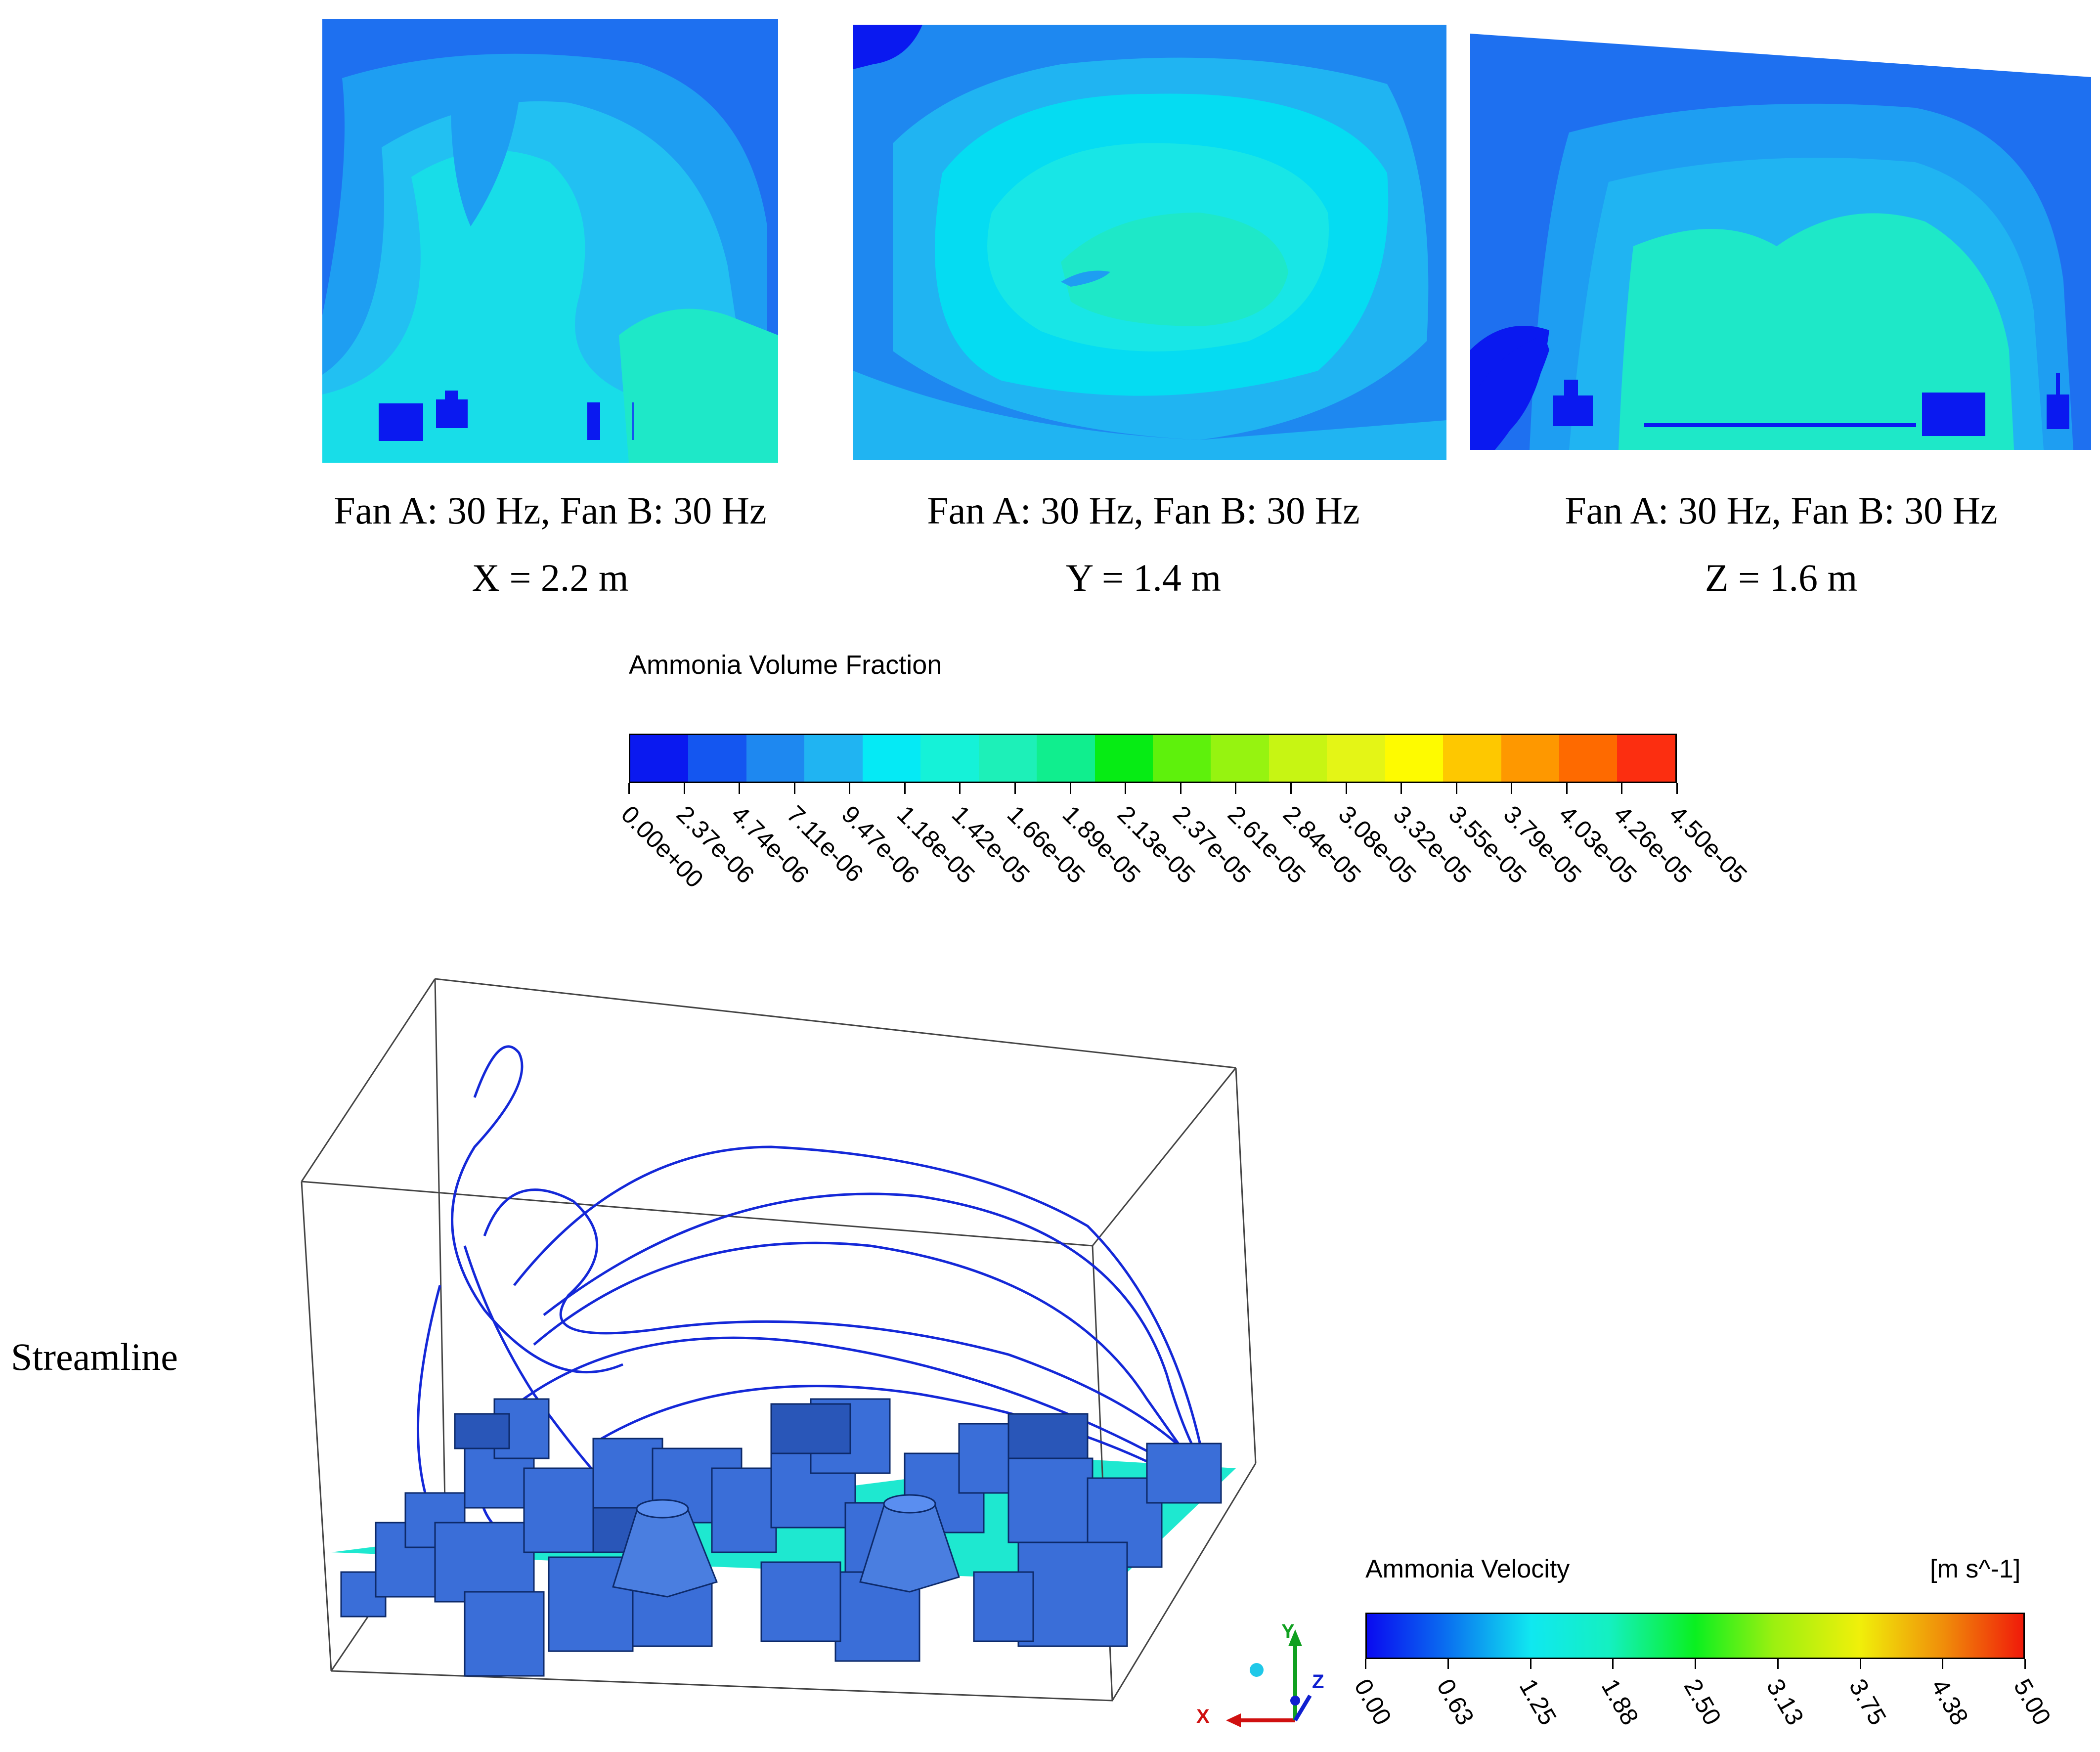 The width and height of the screenshot is (2100, 1752). I want to click on contour-panel-x, so click(550, 241).